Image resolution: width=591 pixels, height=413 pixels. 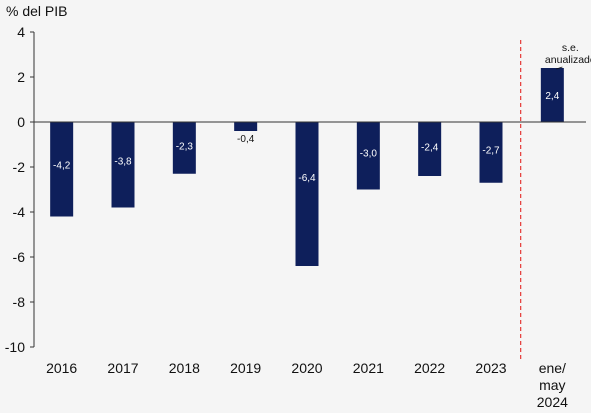 I want to click on data-label: -6,4, so click(x=307, y=178).